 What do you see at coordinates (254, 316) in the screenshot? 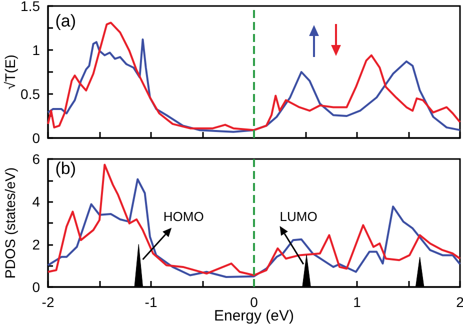
I see `x-axis-title: Energy (eV)` at bounding box center [254, 316].